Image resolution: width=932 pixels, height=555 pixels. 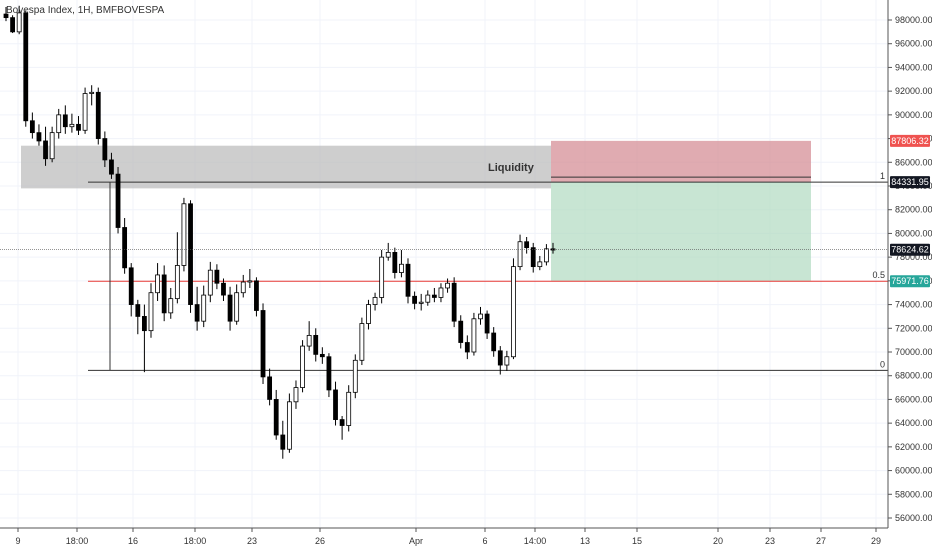 What do you see at coordinates (585, 541) in the screenshot?
I see `time-tick-label: 13` at bounding box center [585, 541].